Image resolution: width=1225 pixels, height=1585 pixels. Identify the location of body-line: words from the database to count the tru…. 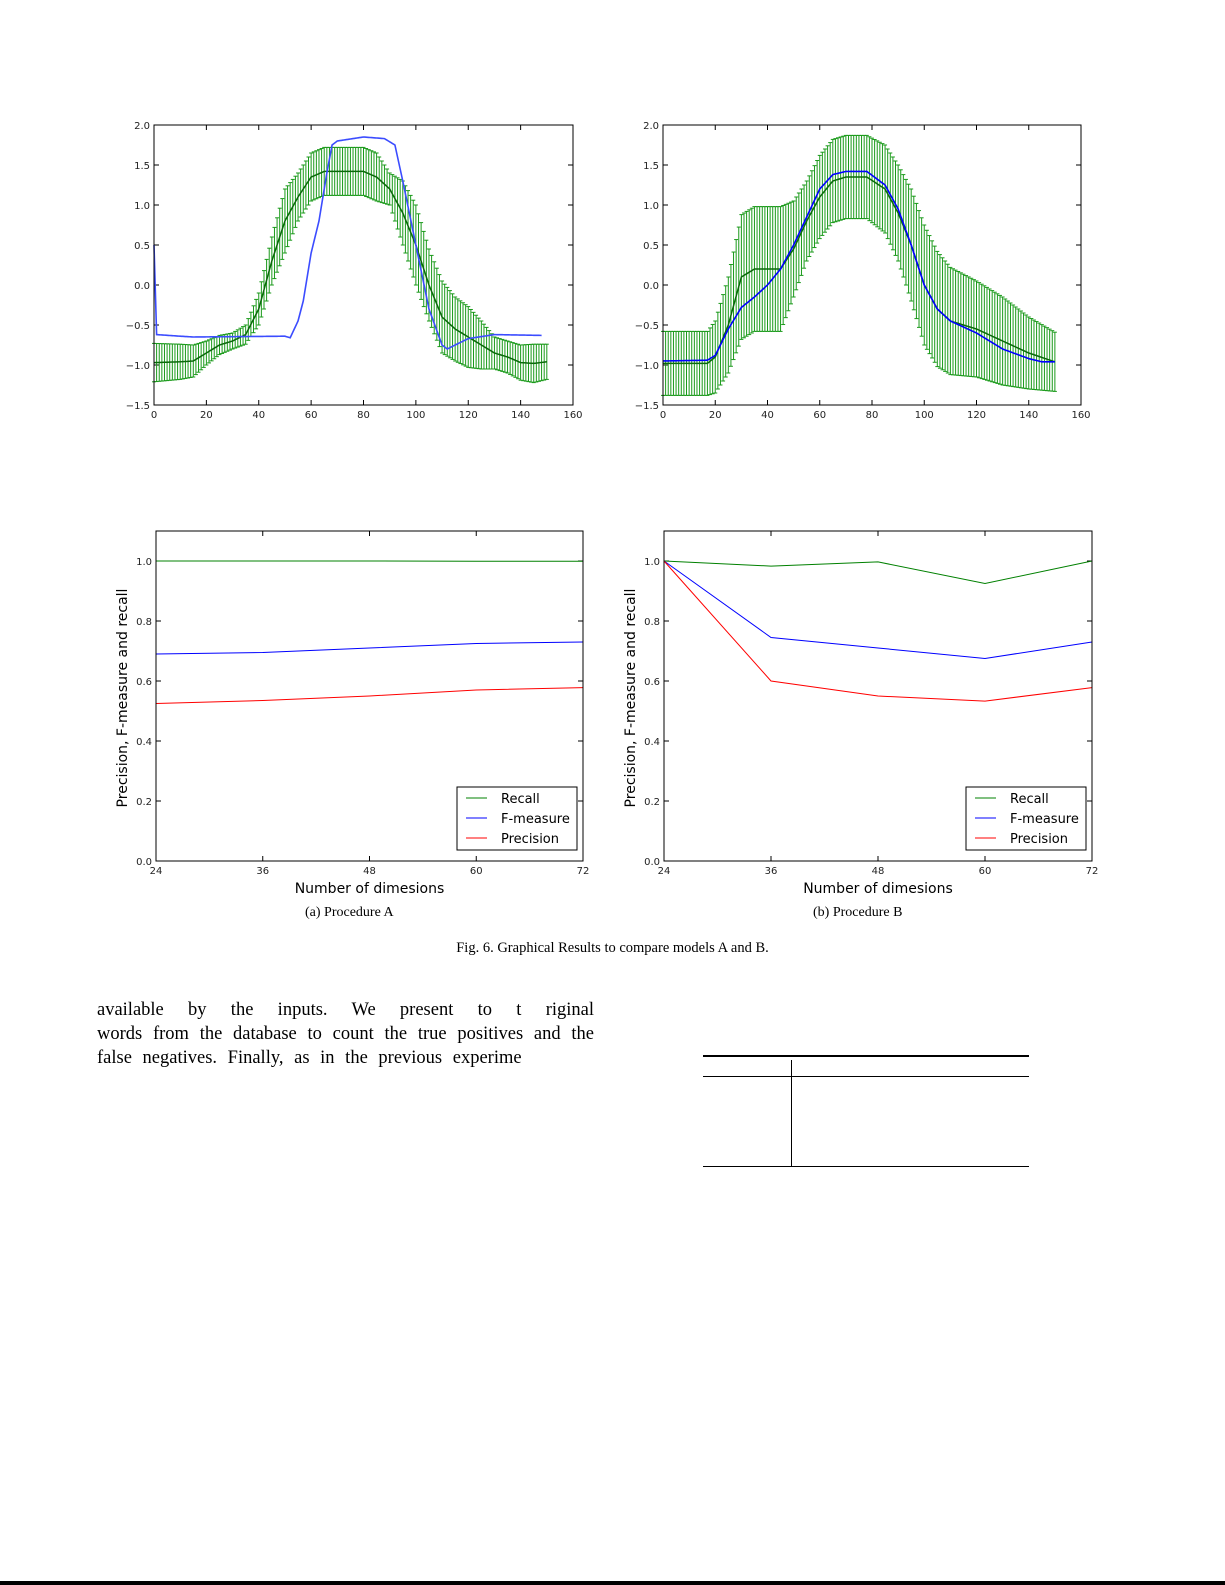
(345, 1034).